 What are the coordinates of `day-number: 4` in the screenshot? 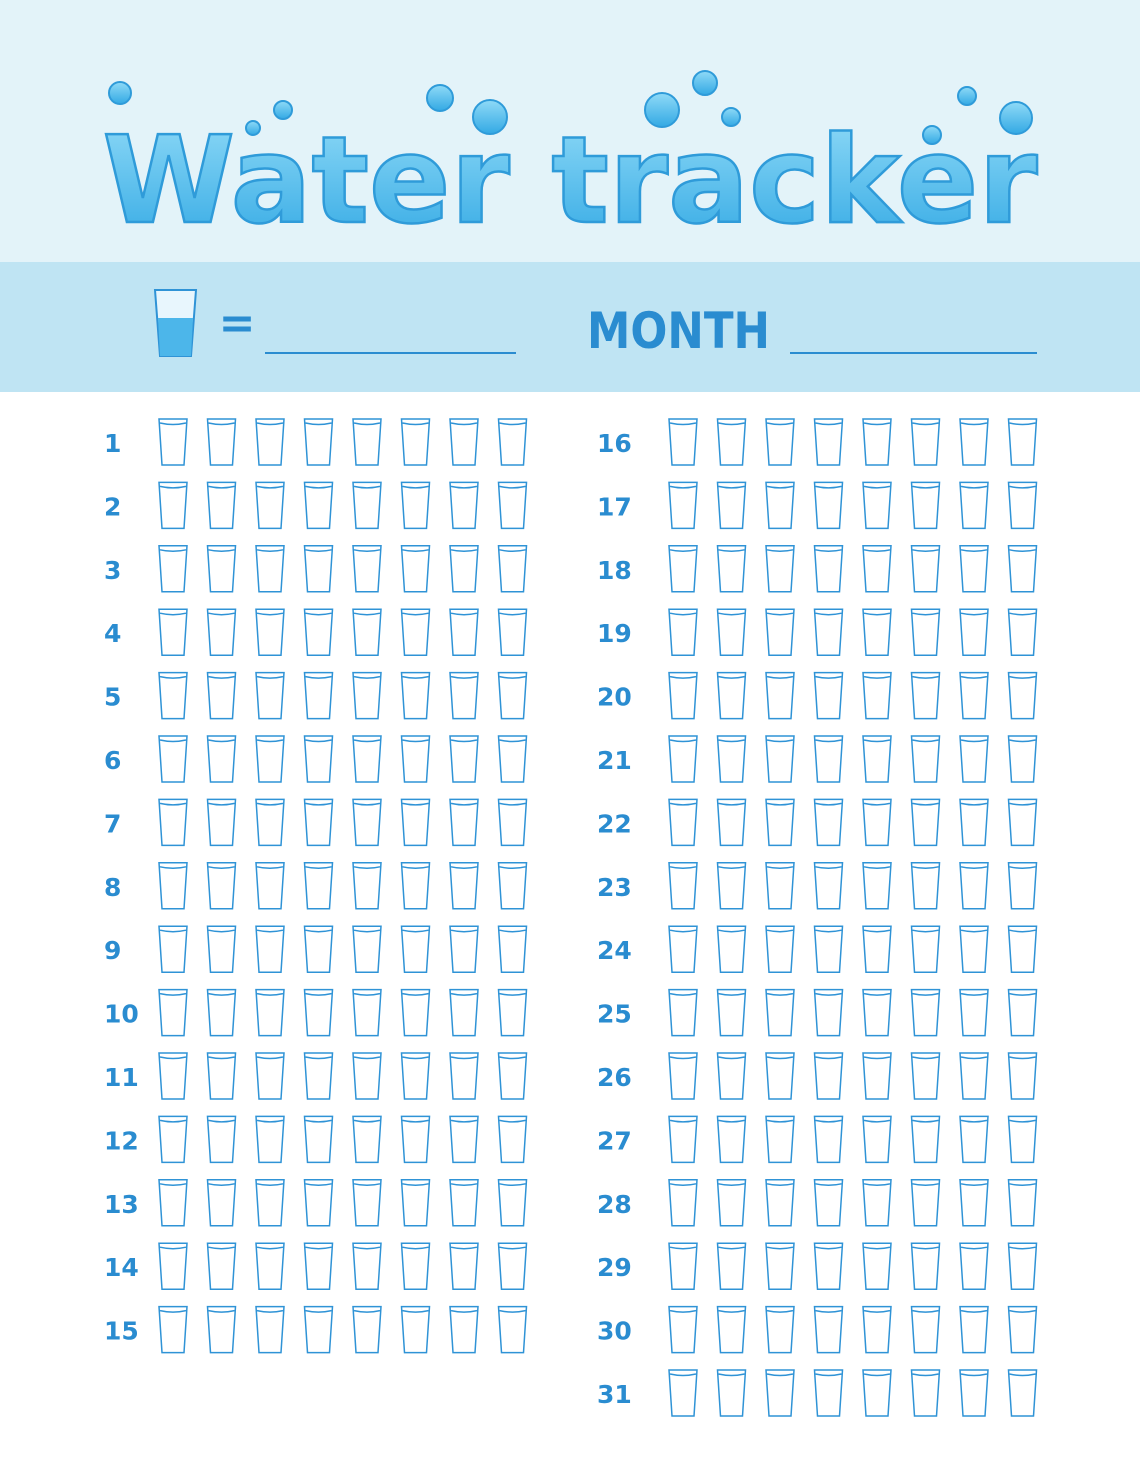 It's located at (112, 633).